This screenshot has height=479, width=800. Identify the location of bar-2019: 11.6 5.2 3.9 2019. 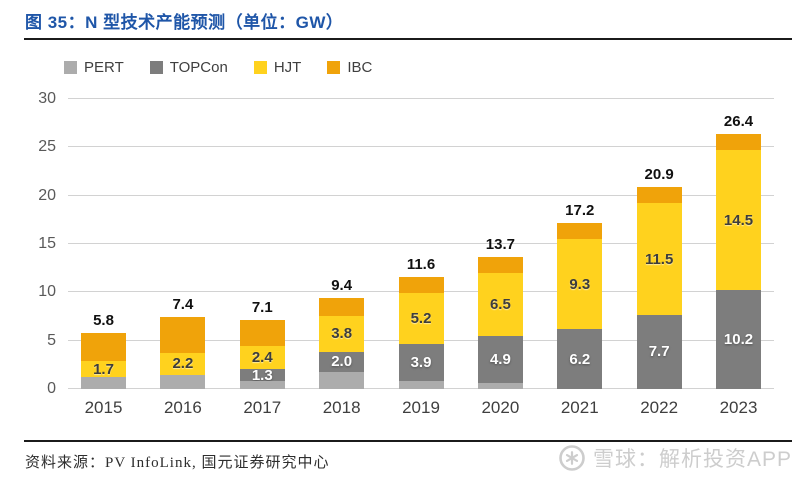
(421, 258).